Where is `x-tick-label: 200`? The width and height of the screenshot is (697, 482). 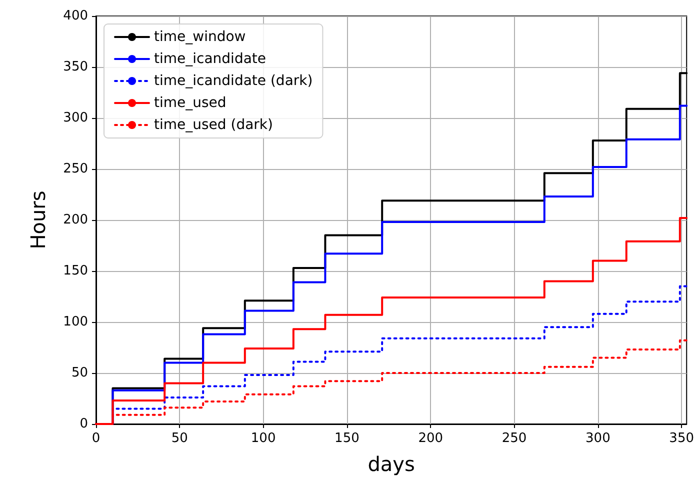 x-tick-label: 200 is located at coordinates (431, 438).